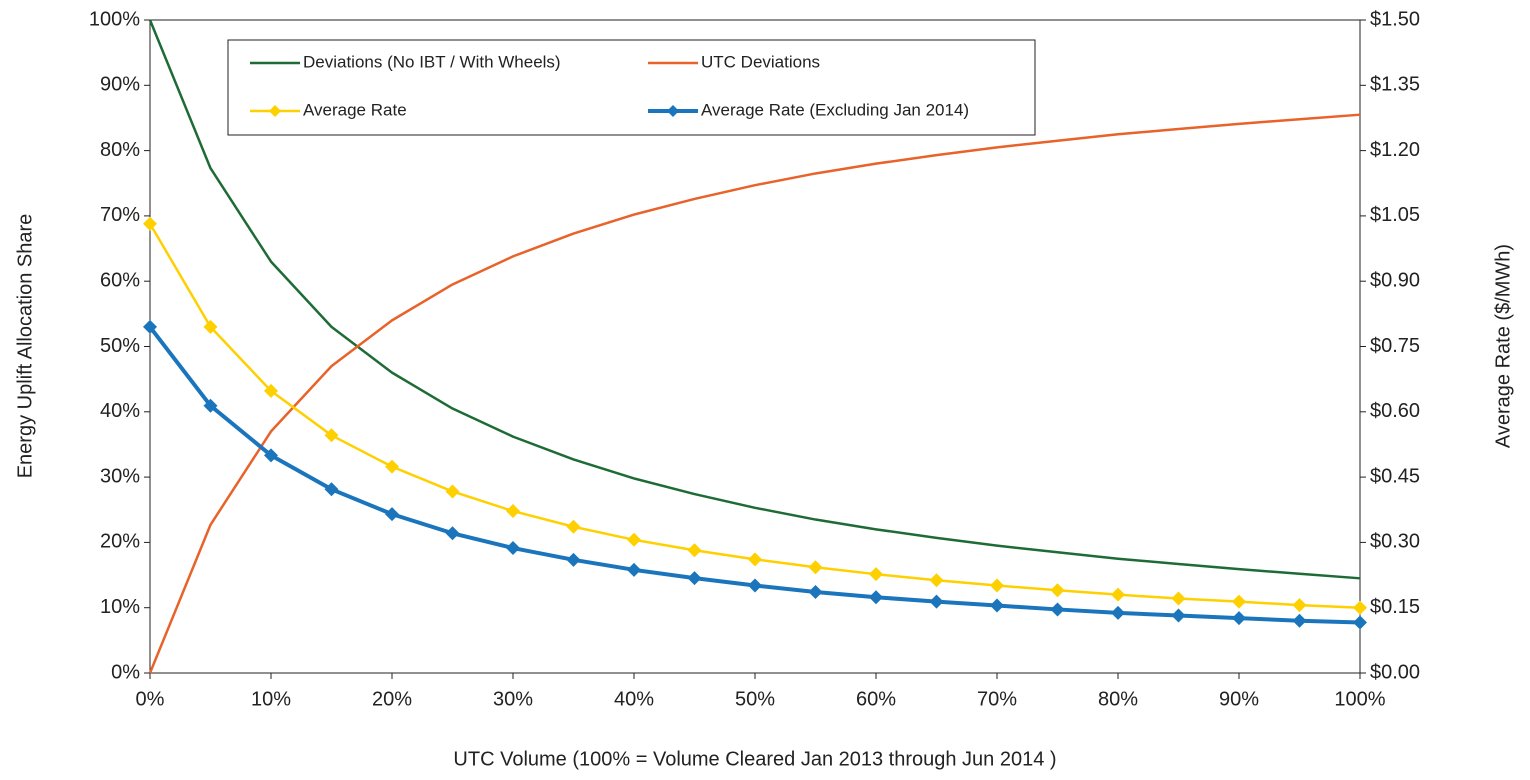 This screenshot has width=1530, height=780. I want to click on x-tick-label: 40%, so click(634, 699).